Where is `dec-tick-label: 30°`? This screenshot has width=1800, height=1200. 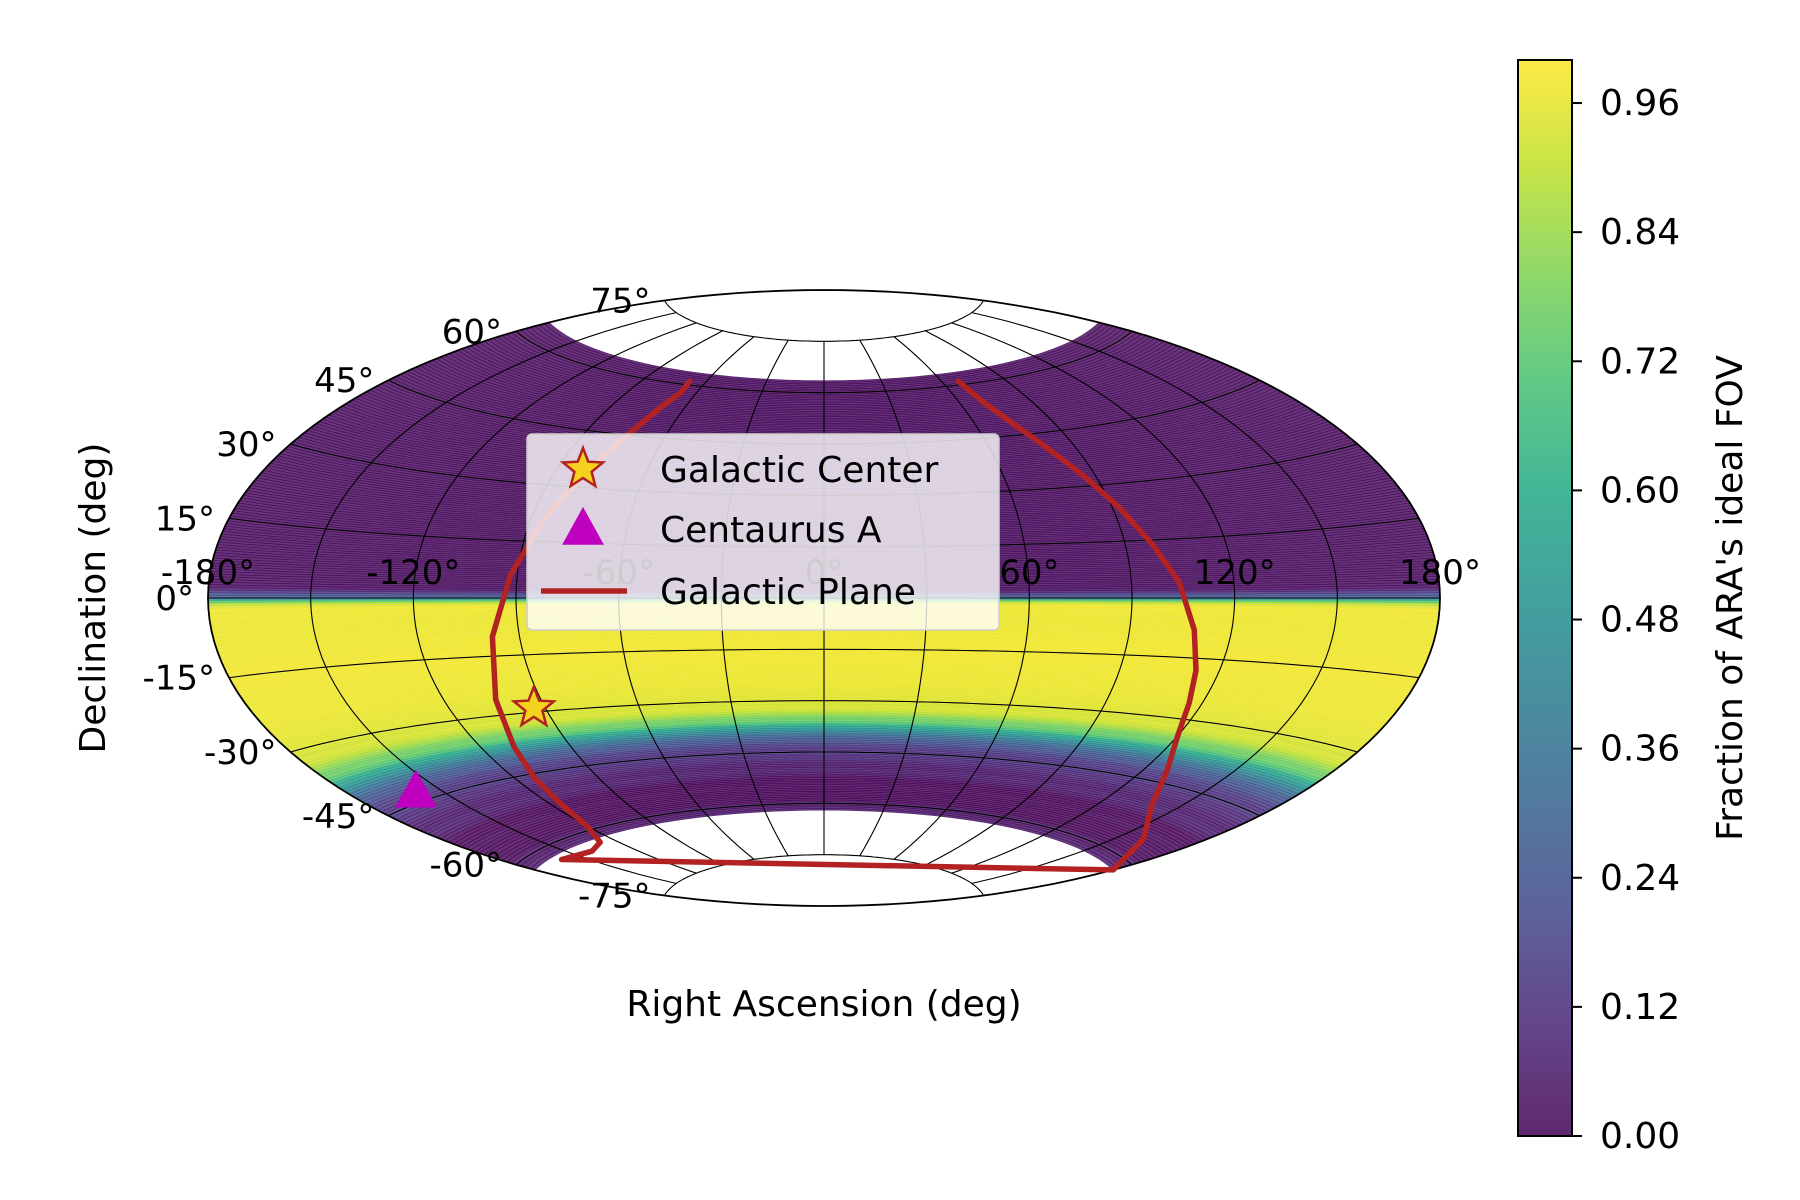 dec-tick-label: 30° is located at coordinates (246, 445).